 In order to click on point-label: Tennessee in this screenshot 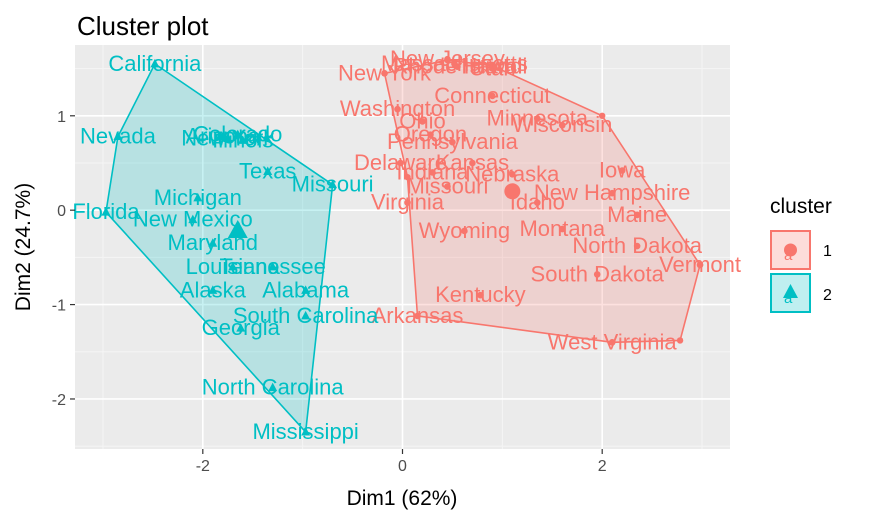, I will do `click(272, 266)`.